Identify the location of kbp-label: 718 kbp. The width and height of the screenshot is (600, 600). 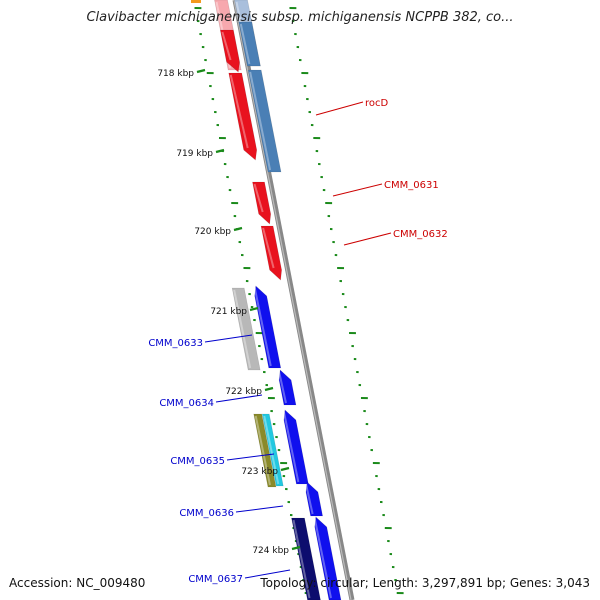
(175, 74).